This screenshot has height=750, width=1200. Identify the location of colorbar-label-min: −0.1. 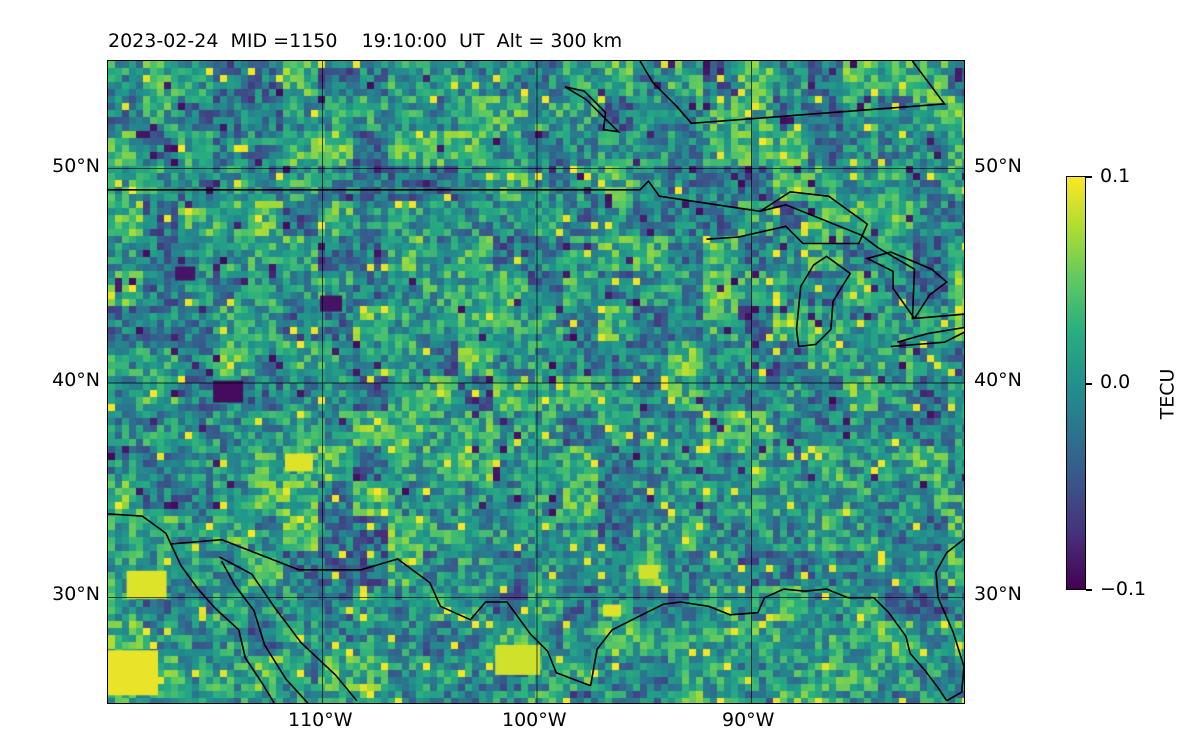
(1123, 589).